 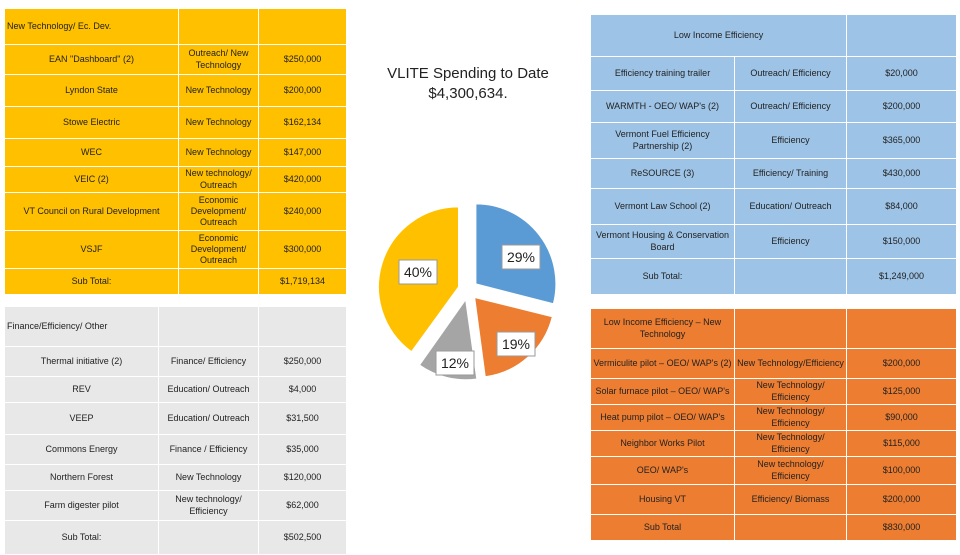 What do you see at coordinates (302, 449) in the screenshot?
I see `amount-cell: $35,000` at bounding box center [302, 449].